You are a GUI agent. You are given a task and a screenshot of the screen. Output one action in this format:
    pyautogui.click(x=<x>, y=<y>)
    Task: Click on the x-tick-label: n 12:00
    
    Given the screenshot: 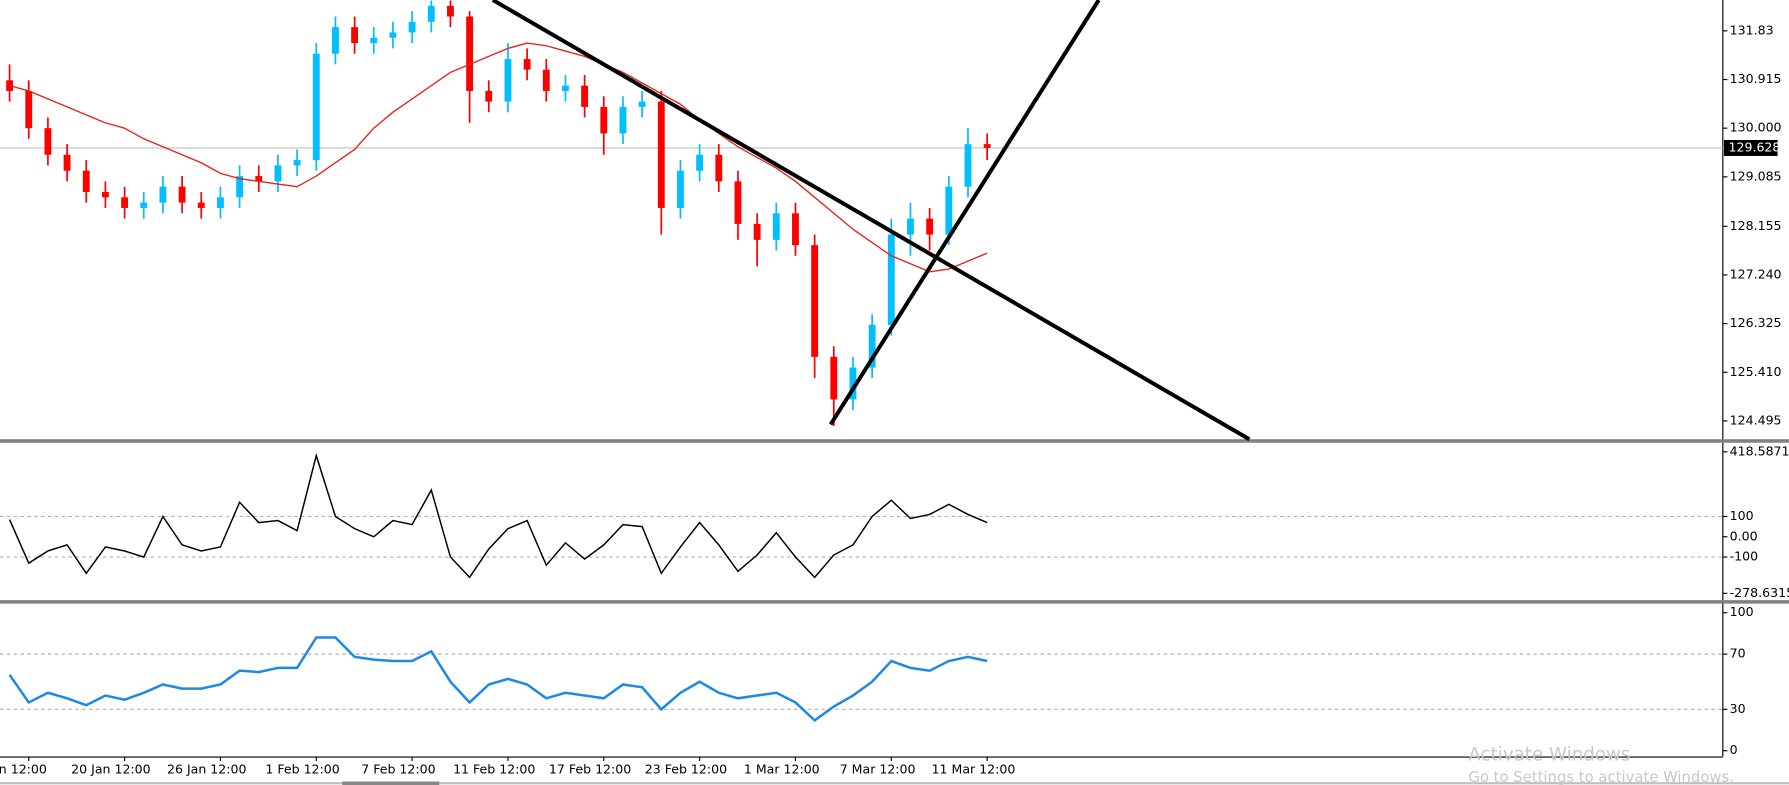 What is the action you would take?
    pyautogui.click(x=23, y=769)
    